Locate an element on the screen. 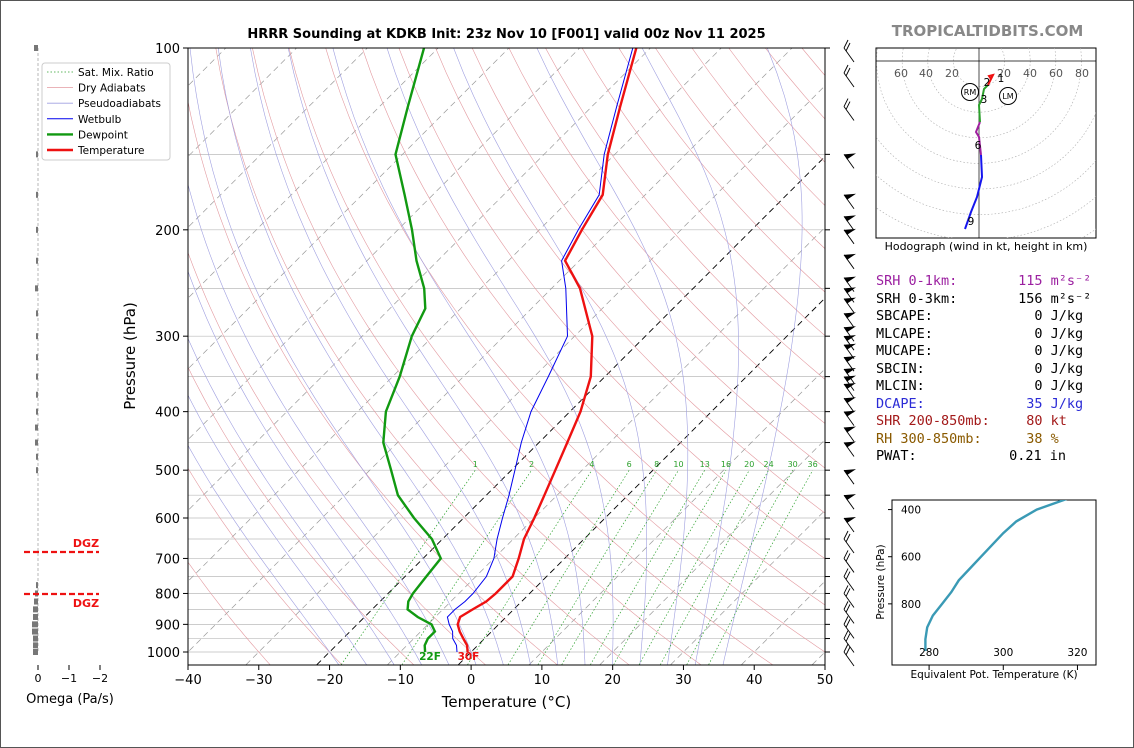  index-label: SHR 200-850mb: is located at coordinates (933, 421).